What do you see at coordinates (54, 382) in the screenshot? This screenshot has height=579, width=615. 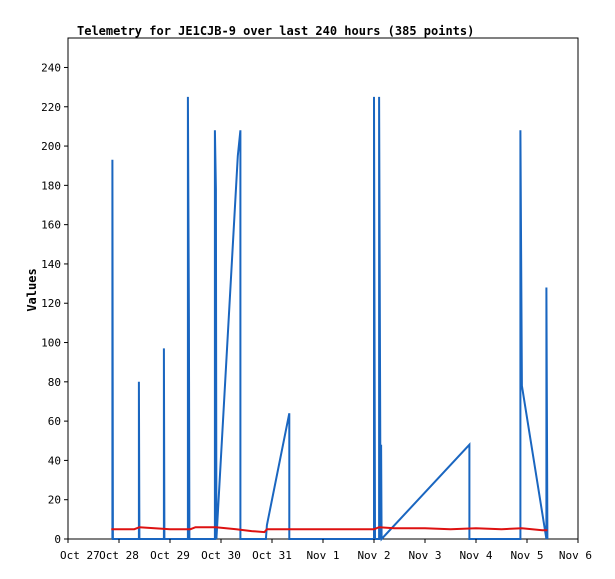 I see `y-tick-label: 80` at bounding box center [54, 382].